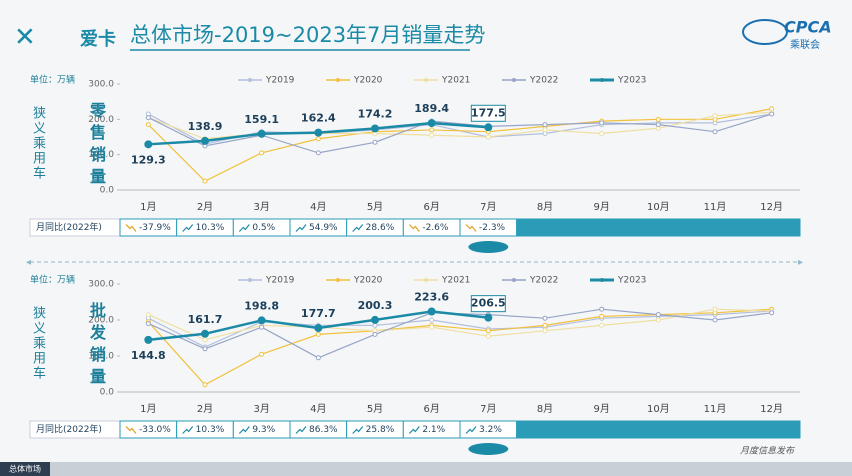 The width and height of the screenshot is (852, 476). I want to click on yoy-value: 3.2%, so click(490, 430).